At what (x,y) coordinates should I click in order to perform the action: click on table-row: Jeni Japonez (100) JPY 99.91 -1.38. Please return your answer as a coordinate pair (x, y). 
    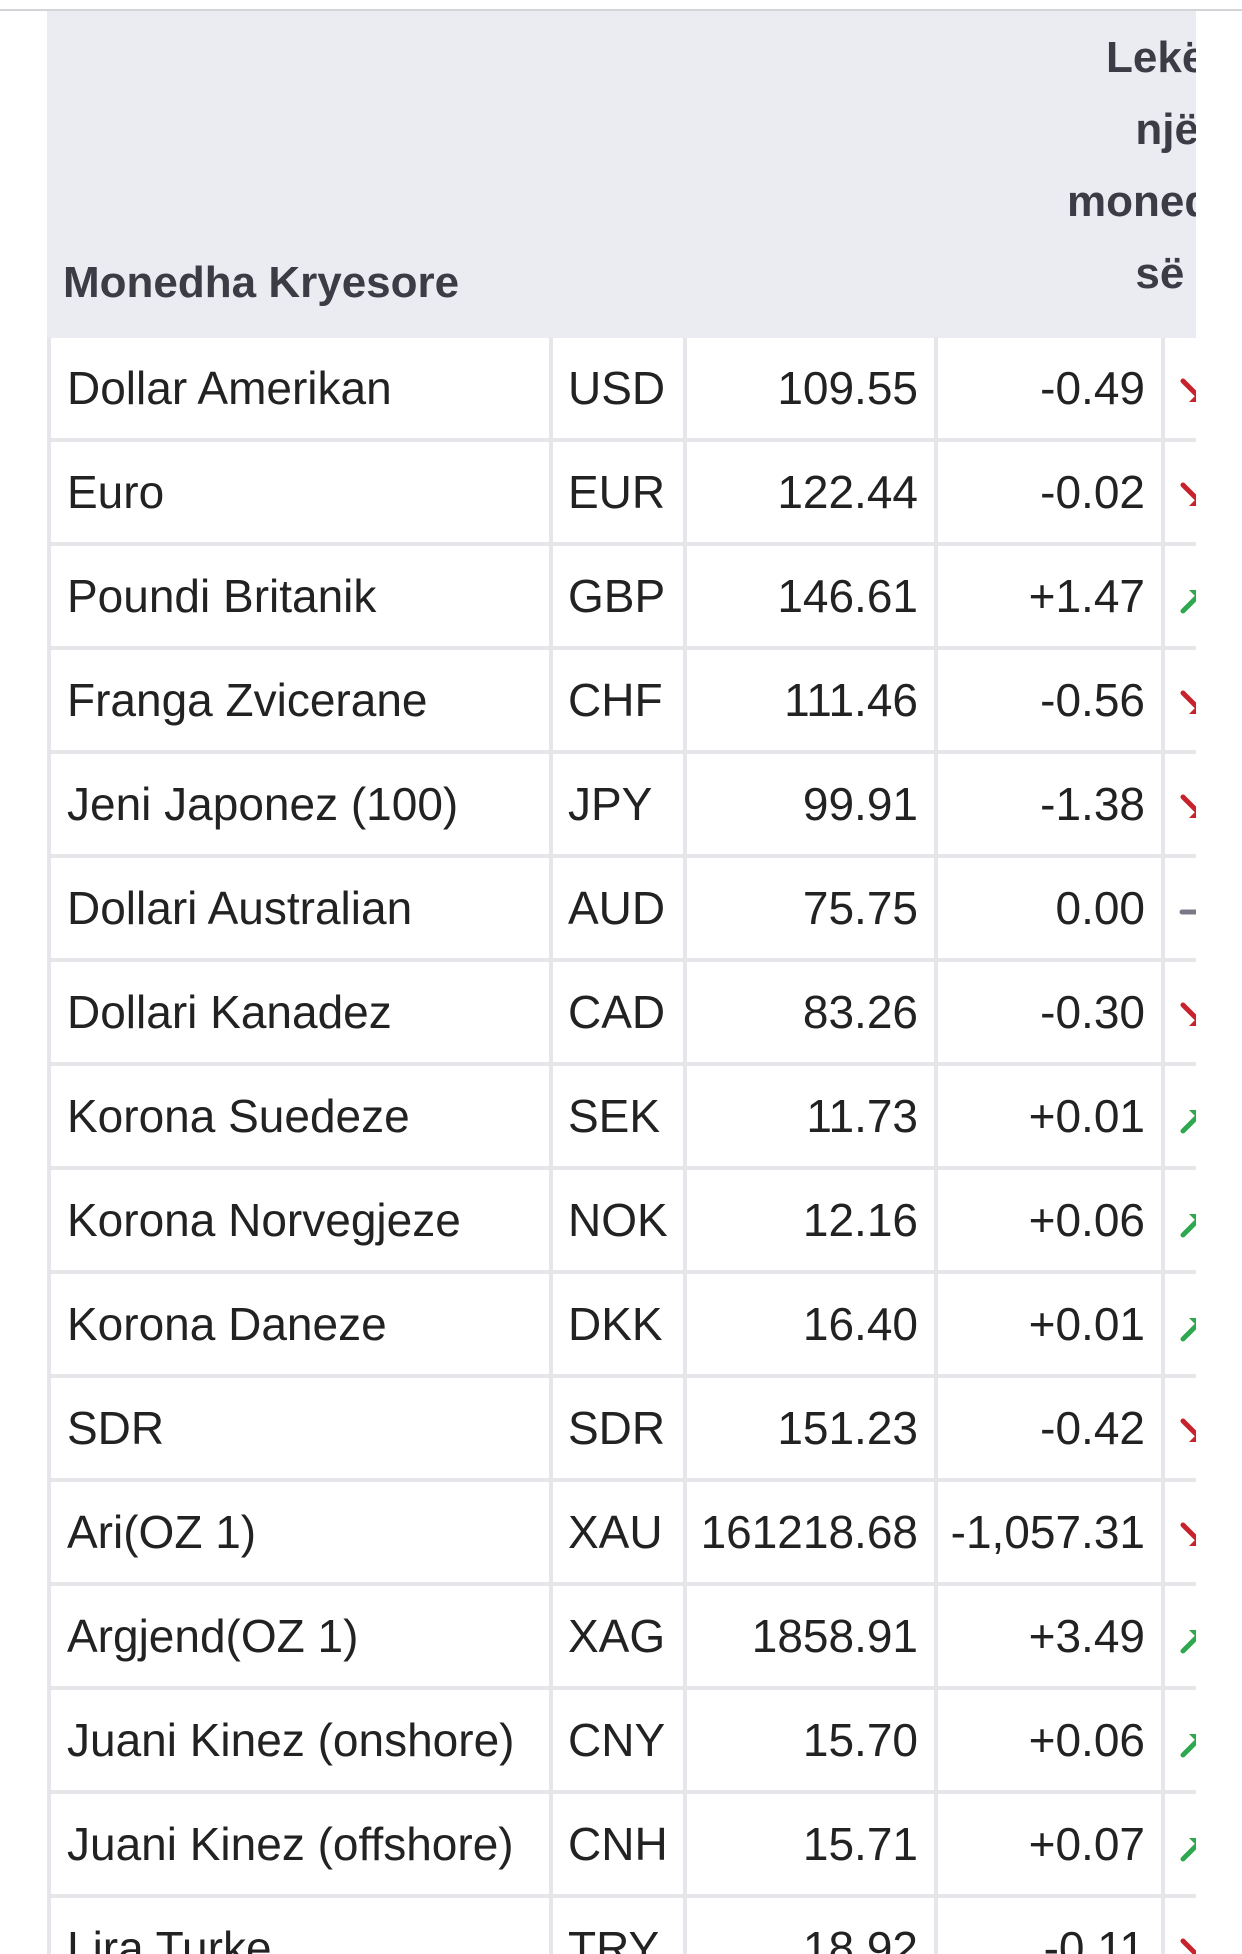
    Looking at the image, I should click on (621, 806).